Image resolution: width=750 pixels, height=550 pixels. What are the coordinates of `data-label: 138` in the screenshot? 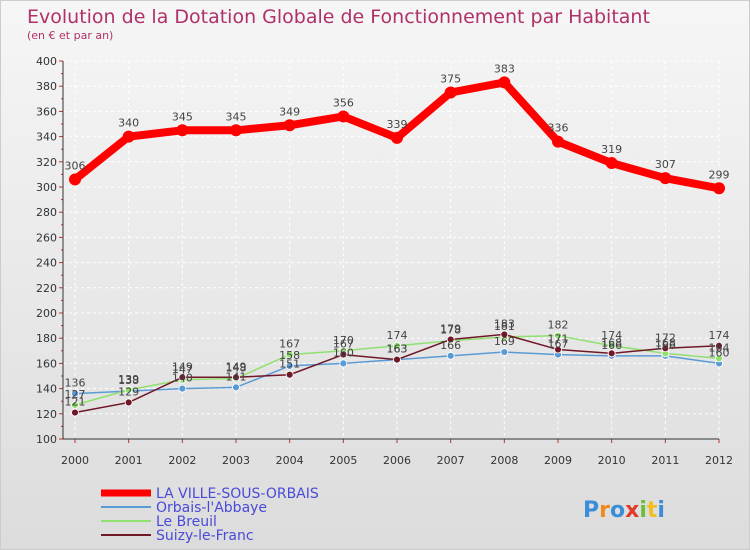 It's located at (128, 380).